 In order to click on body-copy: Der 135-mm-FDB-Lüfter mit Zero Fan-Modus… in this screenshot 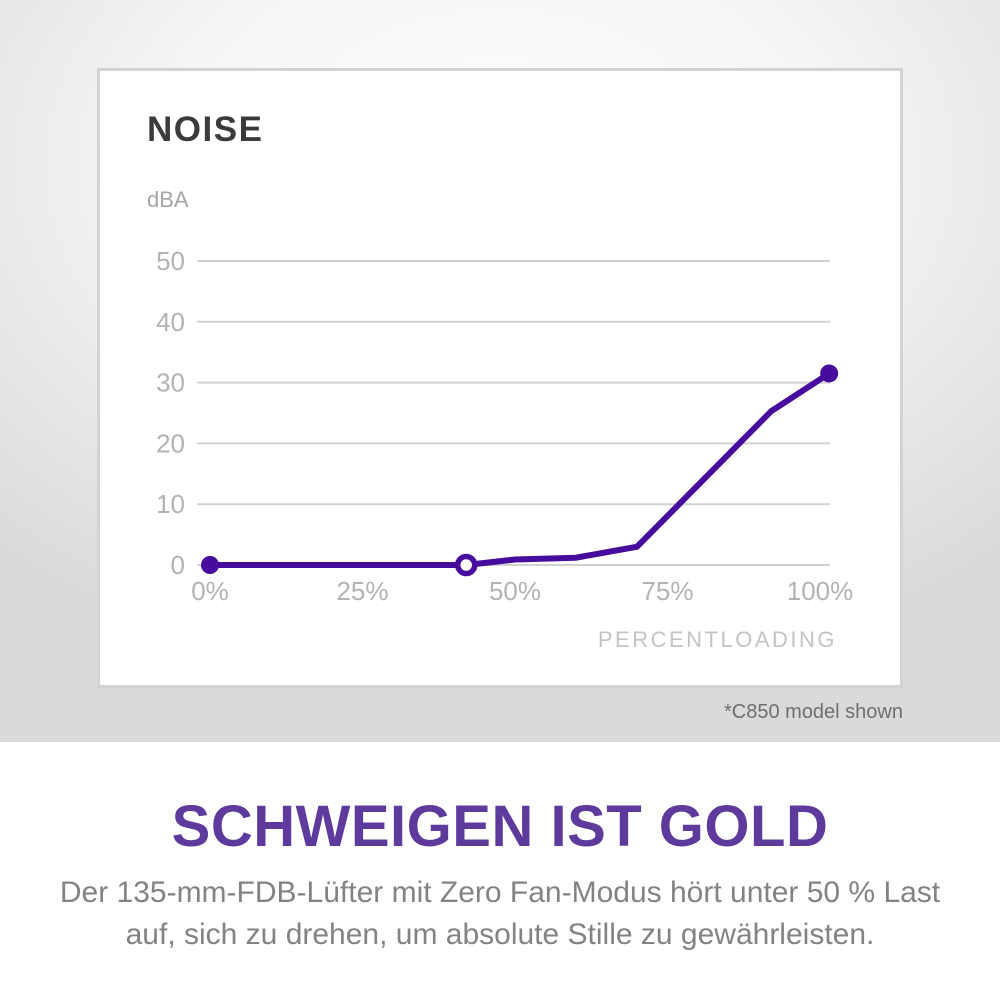, I will do `click(500, 914)`.